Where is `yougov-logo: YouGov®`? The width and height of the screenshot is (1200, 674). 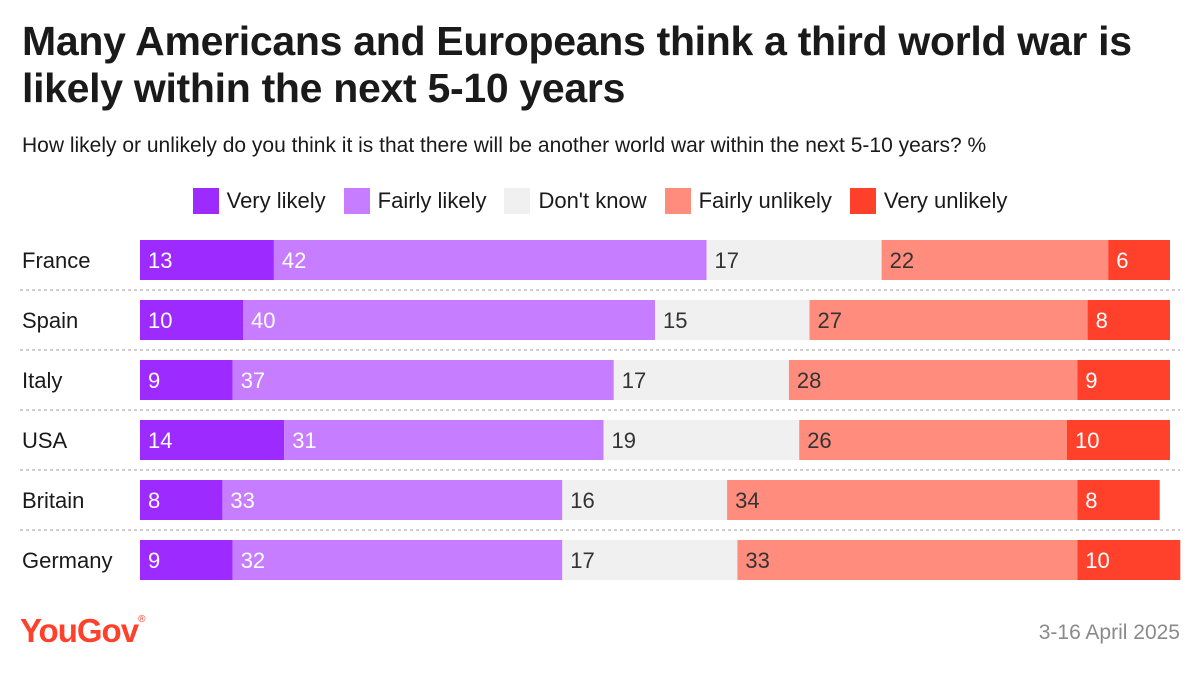 yougov-logo: YouGov® is located at coordinates (82, 631).